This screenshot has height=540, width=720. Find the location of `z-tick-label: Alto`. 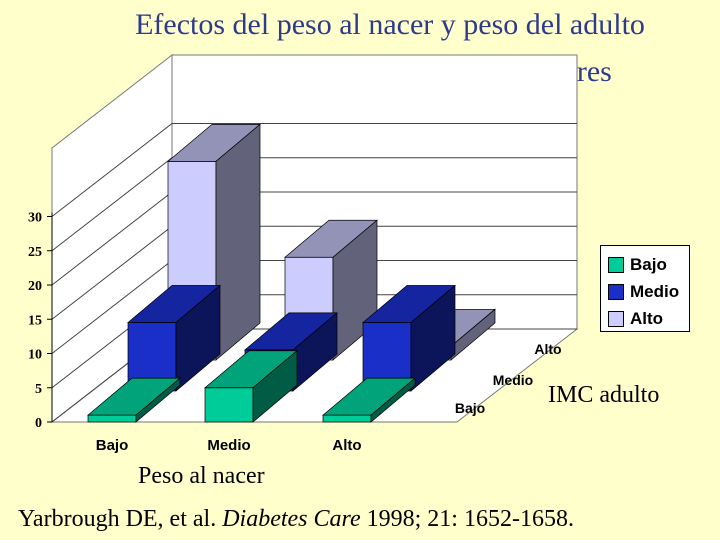

z-tick-label: Alto is located at coordinates (547, 349).